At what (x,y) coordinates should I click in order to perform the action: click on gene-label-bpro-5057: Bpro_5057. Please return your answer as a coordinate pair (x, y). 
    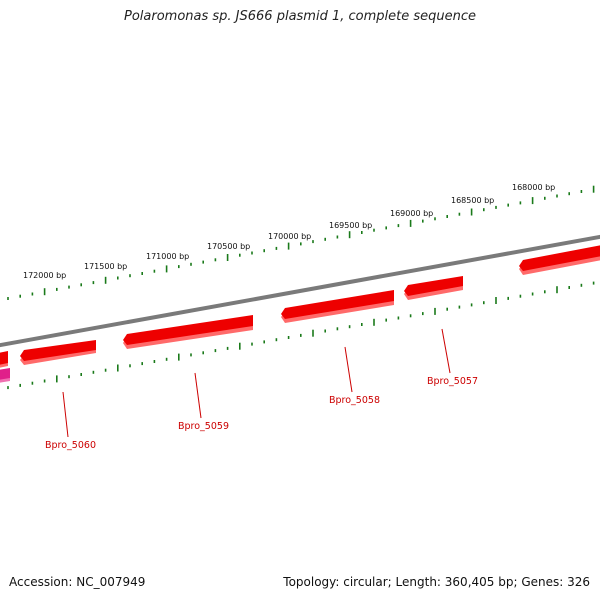
    Looking at the image, I should click on (452, 381).